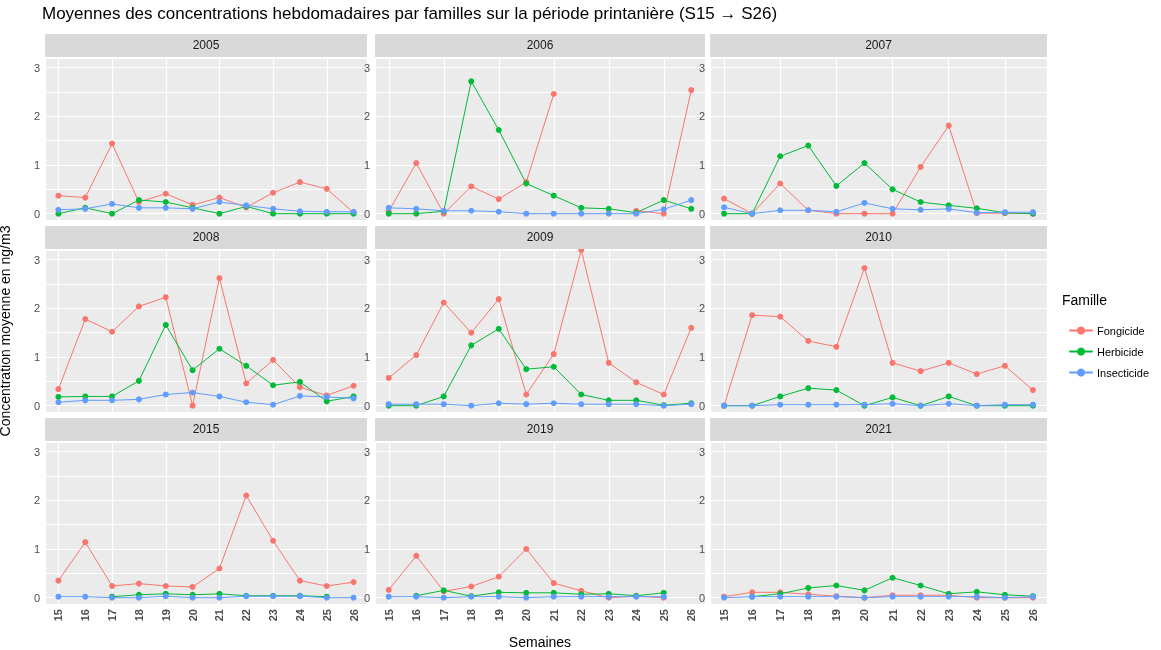 This screenshot has width=1161, height=650. Describe the element at coordinates (878, 237) in the screenshot. I see `chart-title: 2010` at that location.